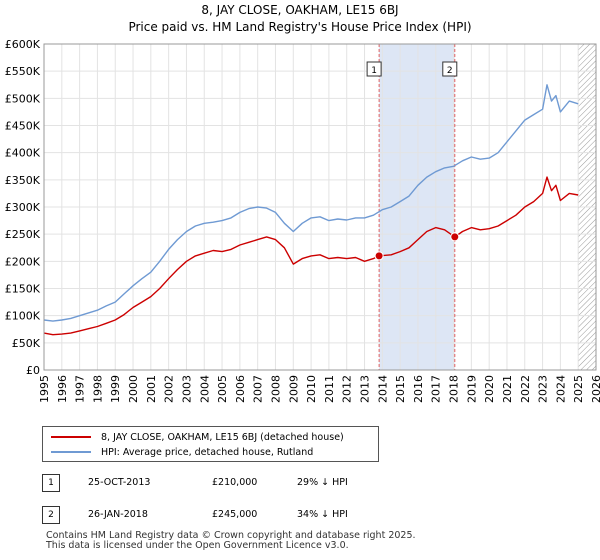 The image size is (600, 560). Describe the element at coordinates (252, 490) in the screenshot. I see `sale-row: 1 25-OCT-2013 £210,000 29% ↓ HPI` at that location.